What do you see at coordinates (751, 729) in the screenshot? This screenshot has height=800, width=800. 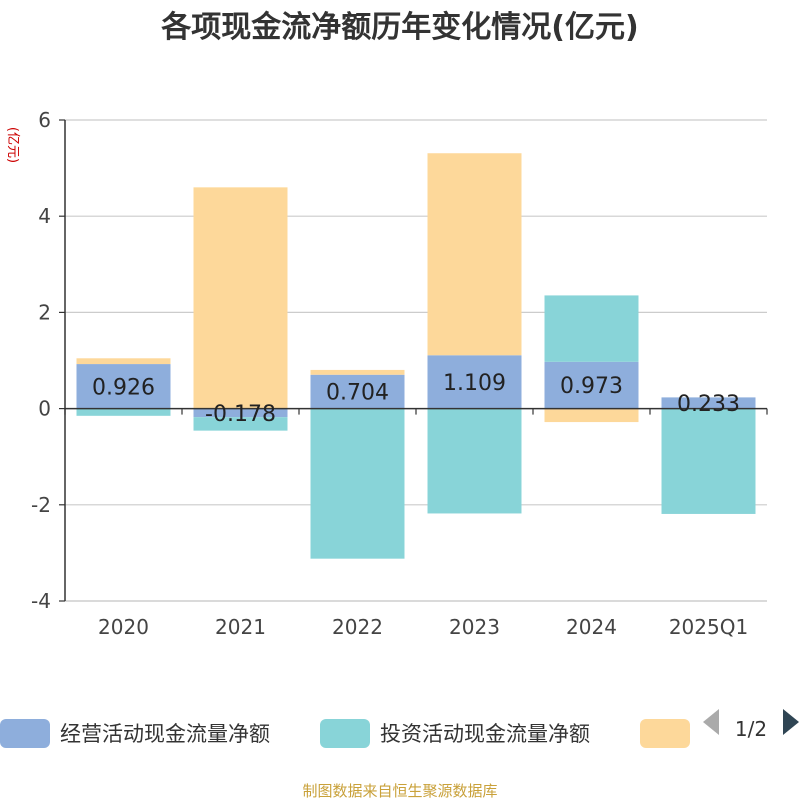 I see `pager-text: 1/2` at bounding box center [751, 729].